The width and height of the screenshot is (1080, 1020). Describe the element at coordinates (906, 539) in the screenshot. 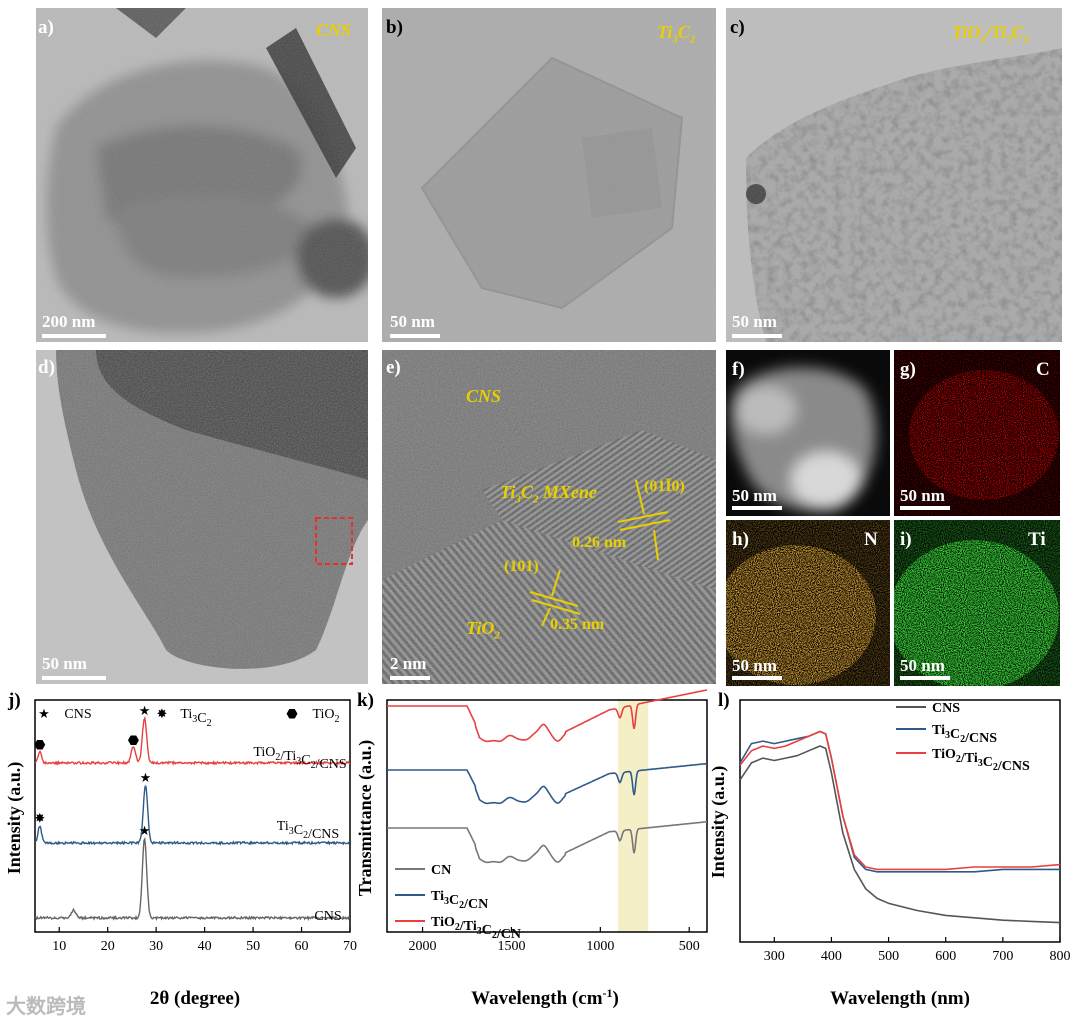

I see `panel-label-i: i)` at that location.